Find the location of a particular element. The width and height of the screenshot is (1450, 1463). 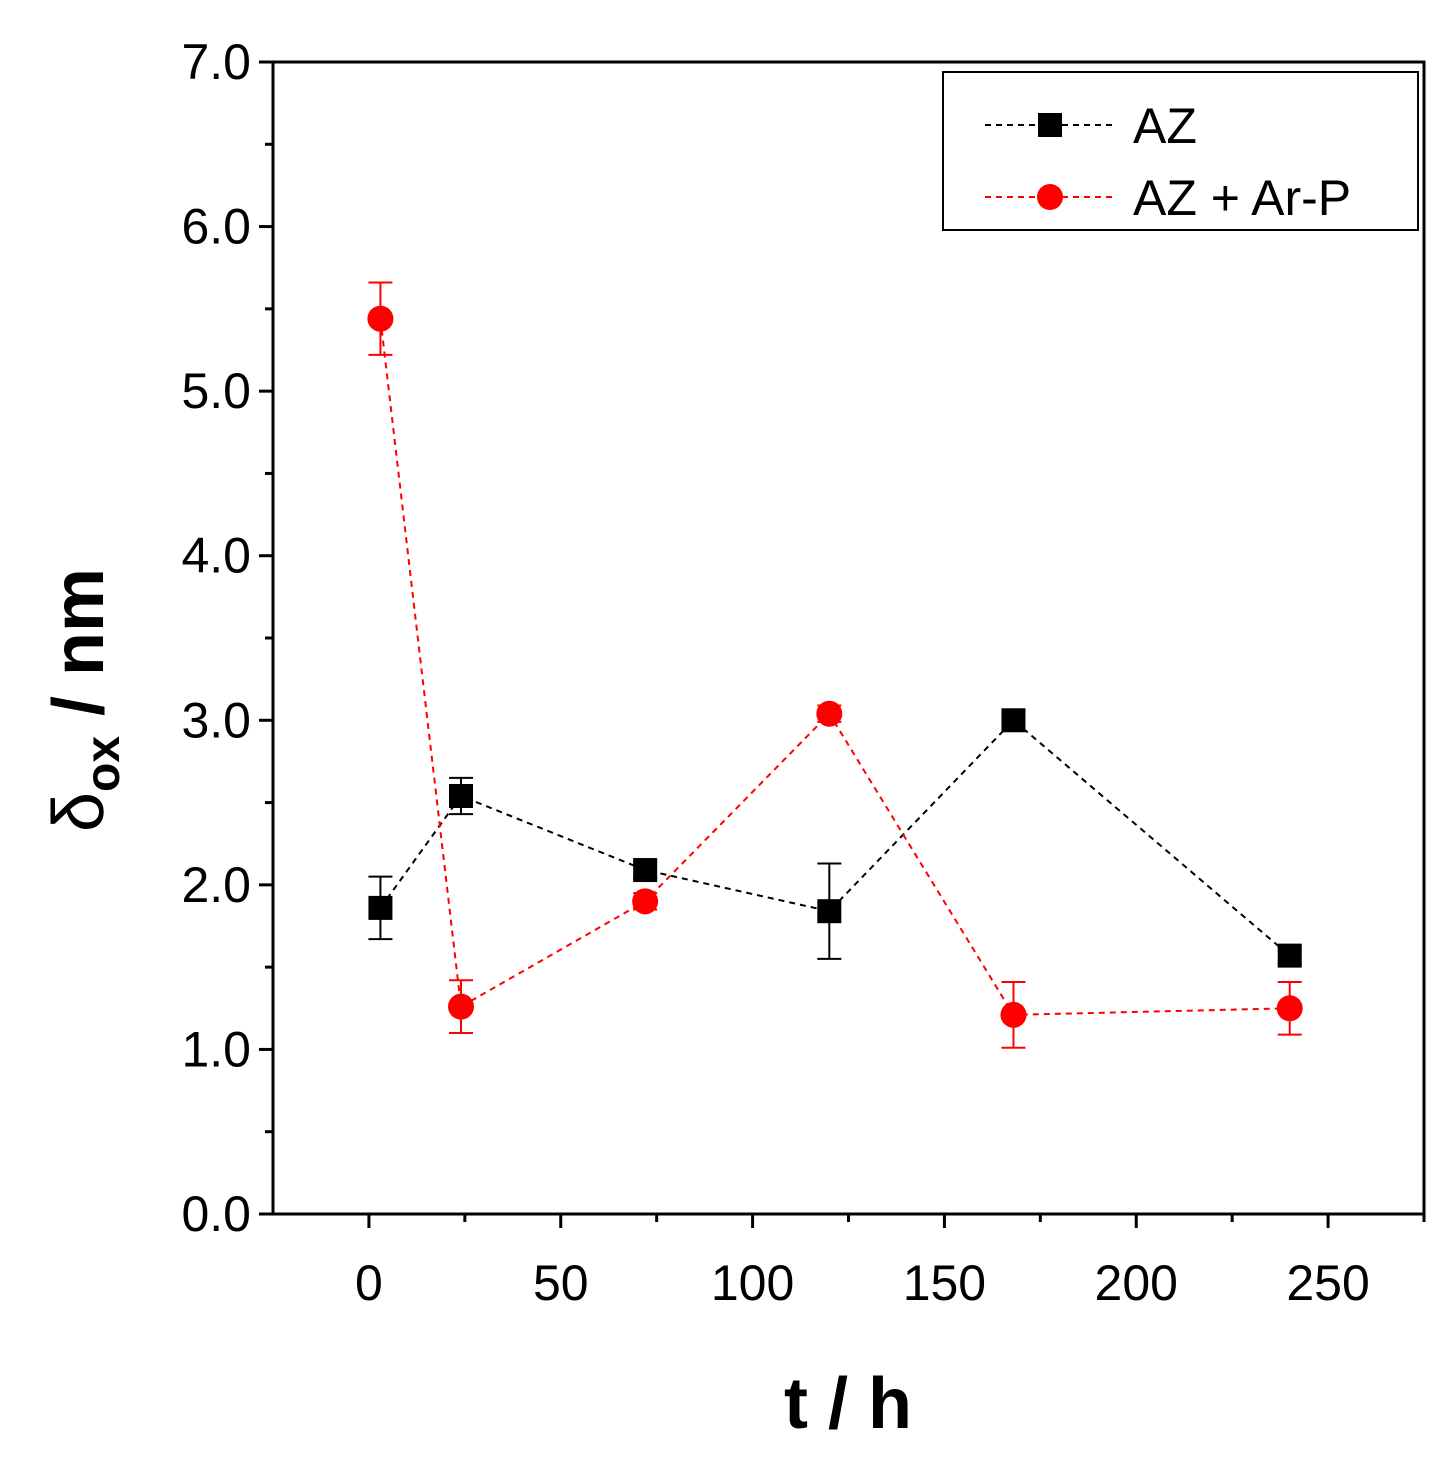

series-line is located at coordinates (835, 837).